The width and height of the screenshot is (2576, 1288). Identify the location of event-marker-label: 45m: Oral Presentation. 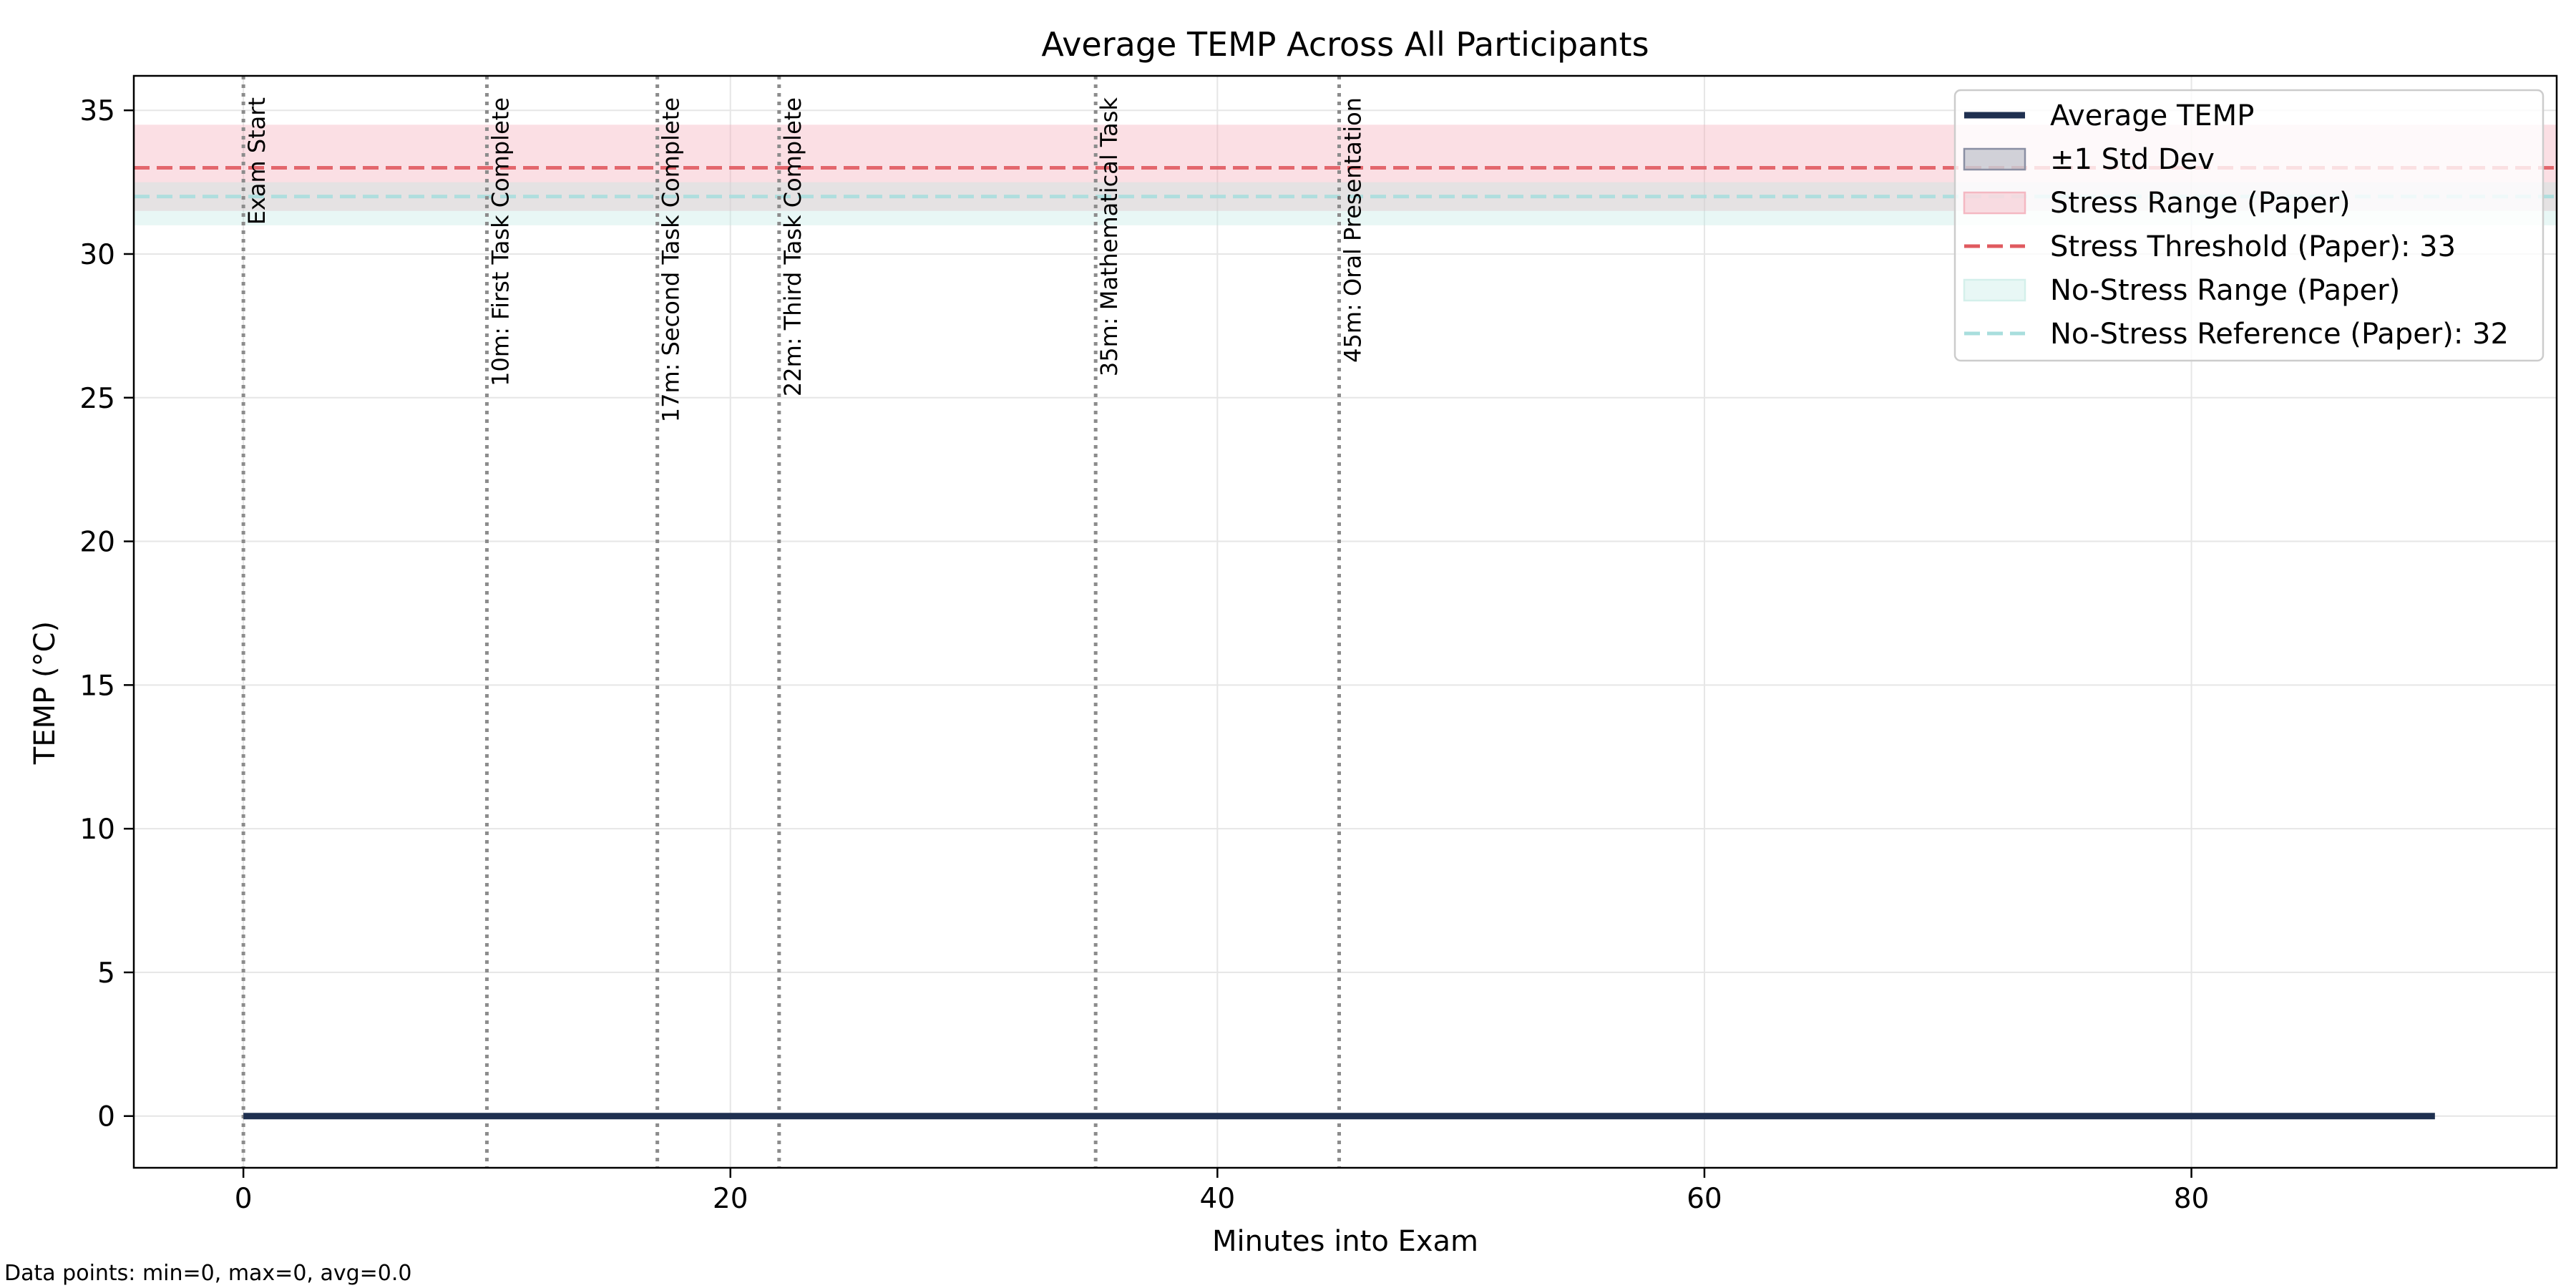
(1352, 230).